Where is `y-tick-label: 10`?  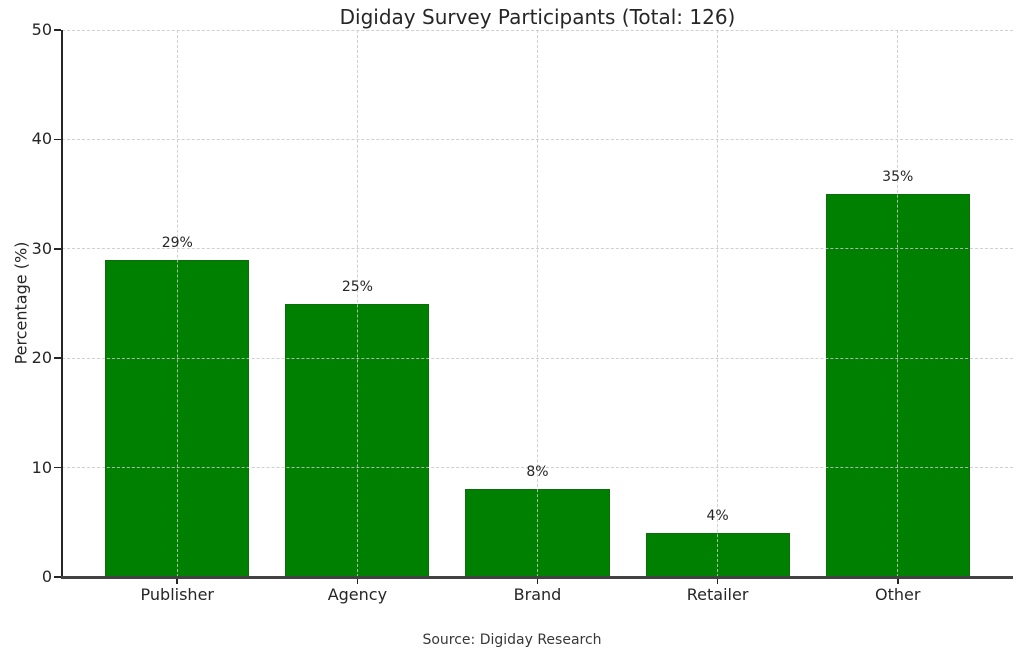
y-tick-label: 10 is located at coordinates (41, 467).